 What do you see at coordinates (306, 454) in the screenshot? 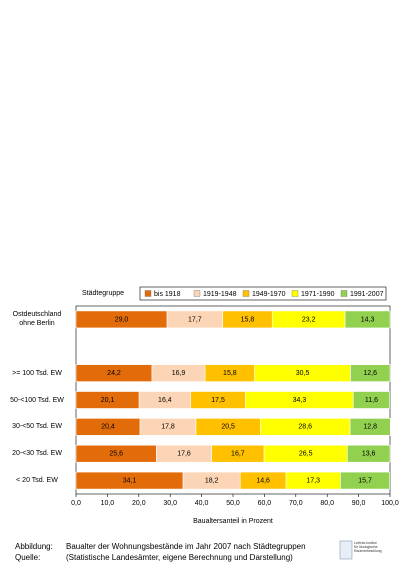
I see `value-label: 26,5` at bounding box center [306, 454].